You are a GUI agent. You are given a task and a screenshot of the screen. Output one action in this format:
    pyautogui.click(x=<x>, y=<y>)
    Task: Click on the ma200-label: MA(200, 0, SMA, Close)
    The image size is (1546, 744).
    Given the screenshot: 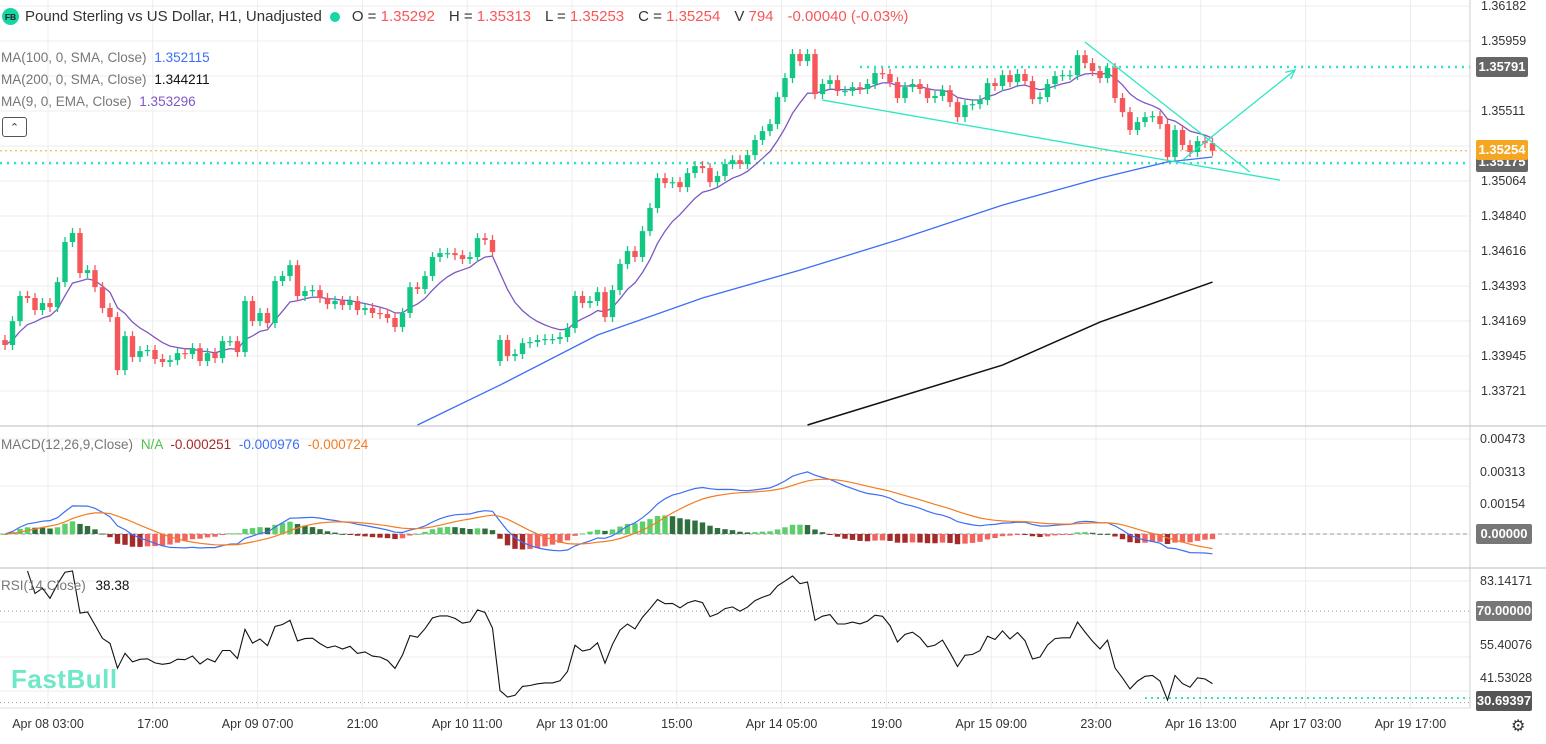 What is the action you would take?
    pyautogui.click(x=74, y=79)
    